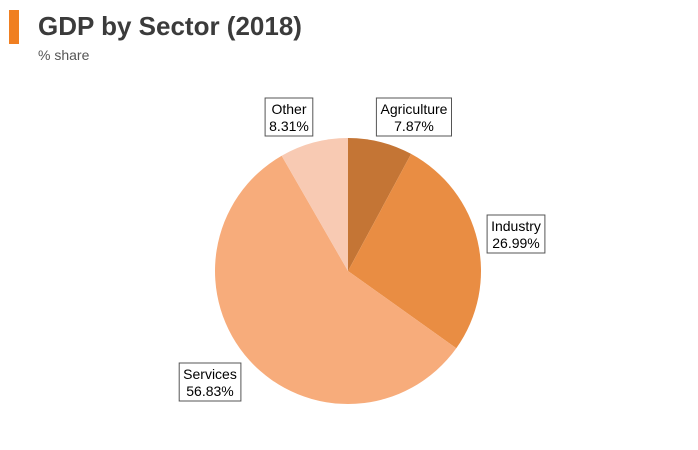 The image size is (698, 450). What do you see at coordinates (414, 109) in the screenshot?
I see `data-label-name: Agriculture` at bounding box center [414, 109].